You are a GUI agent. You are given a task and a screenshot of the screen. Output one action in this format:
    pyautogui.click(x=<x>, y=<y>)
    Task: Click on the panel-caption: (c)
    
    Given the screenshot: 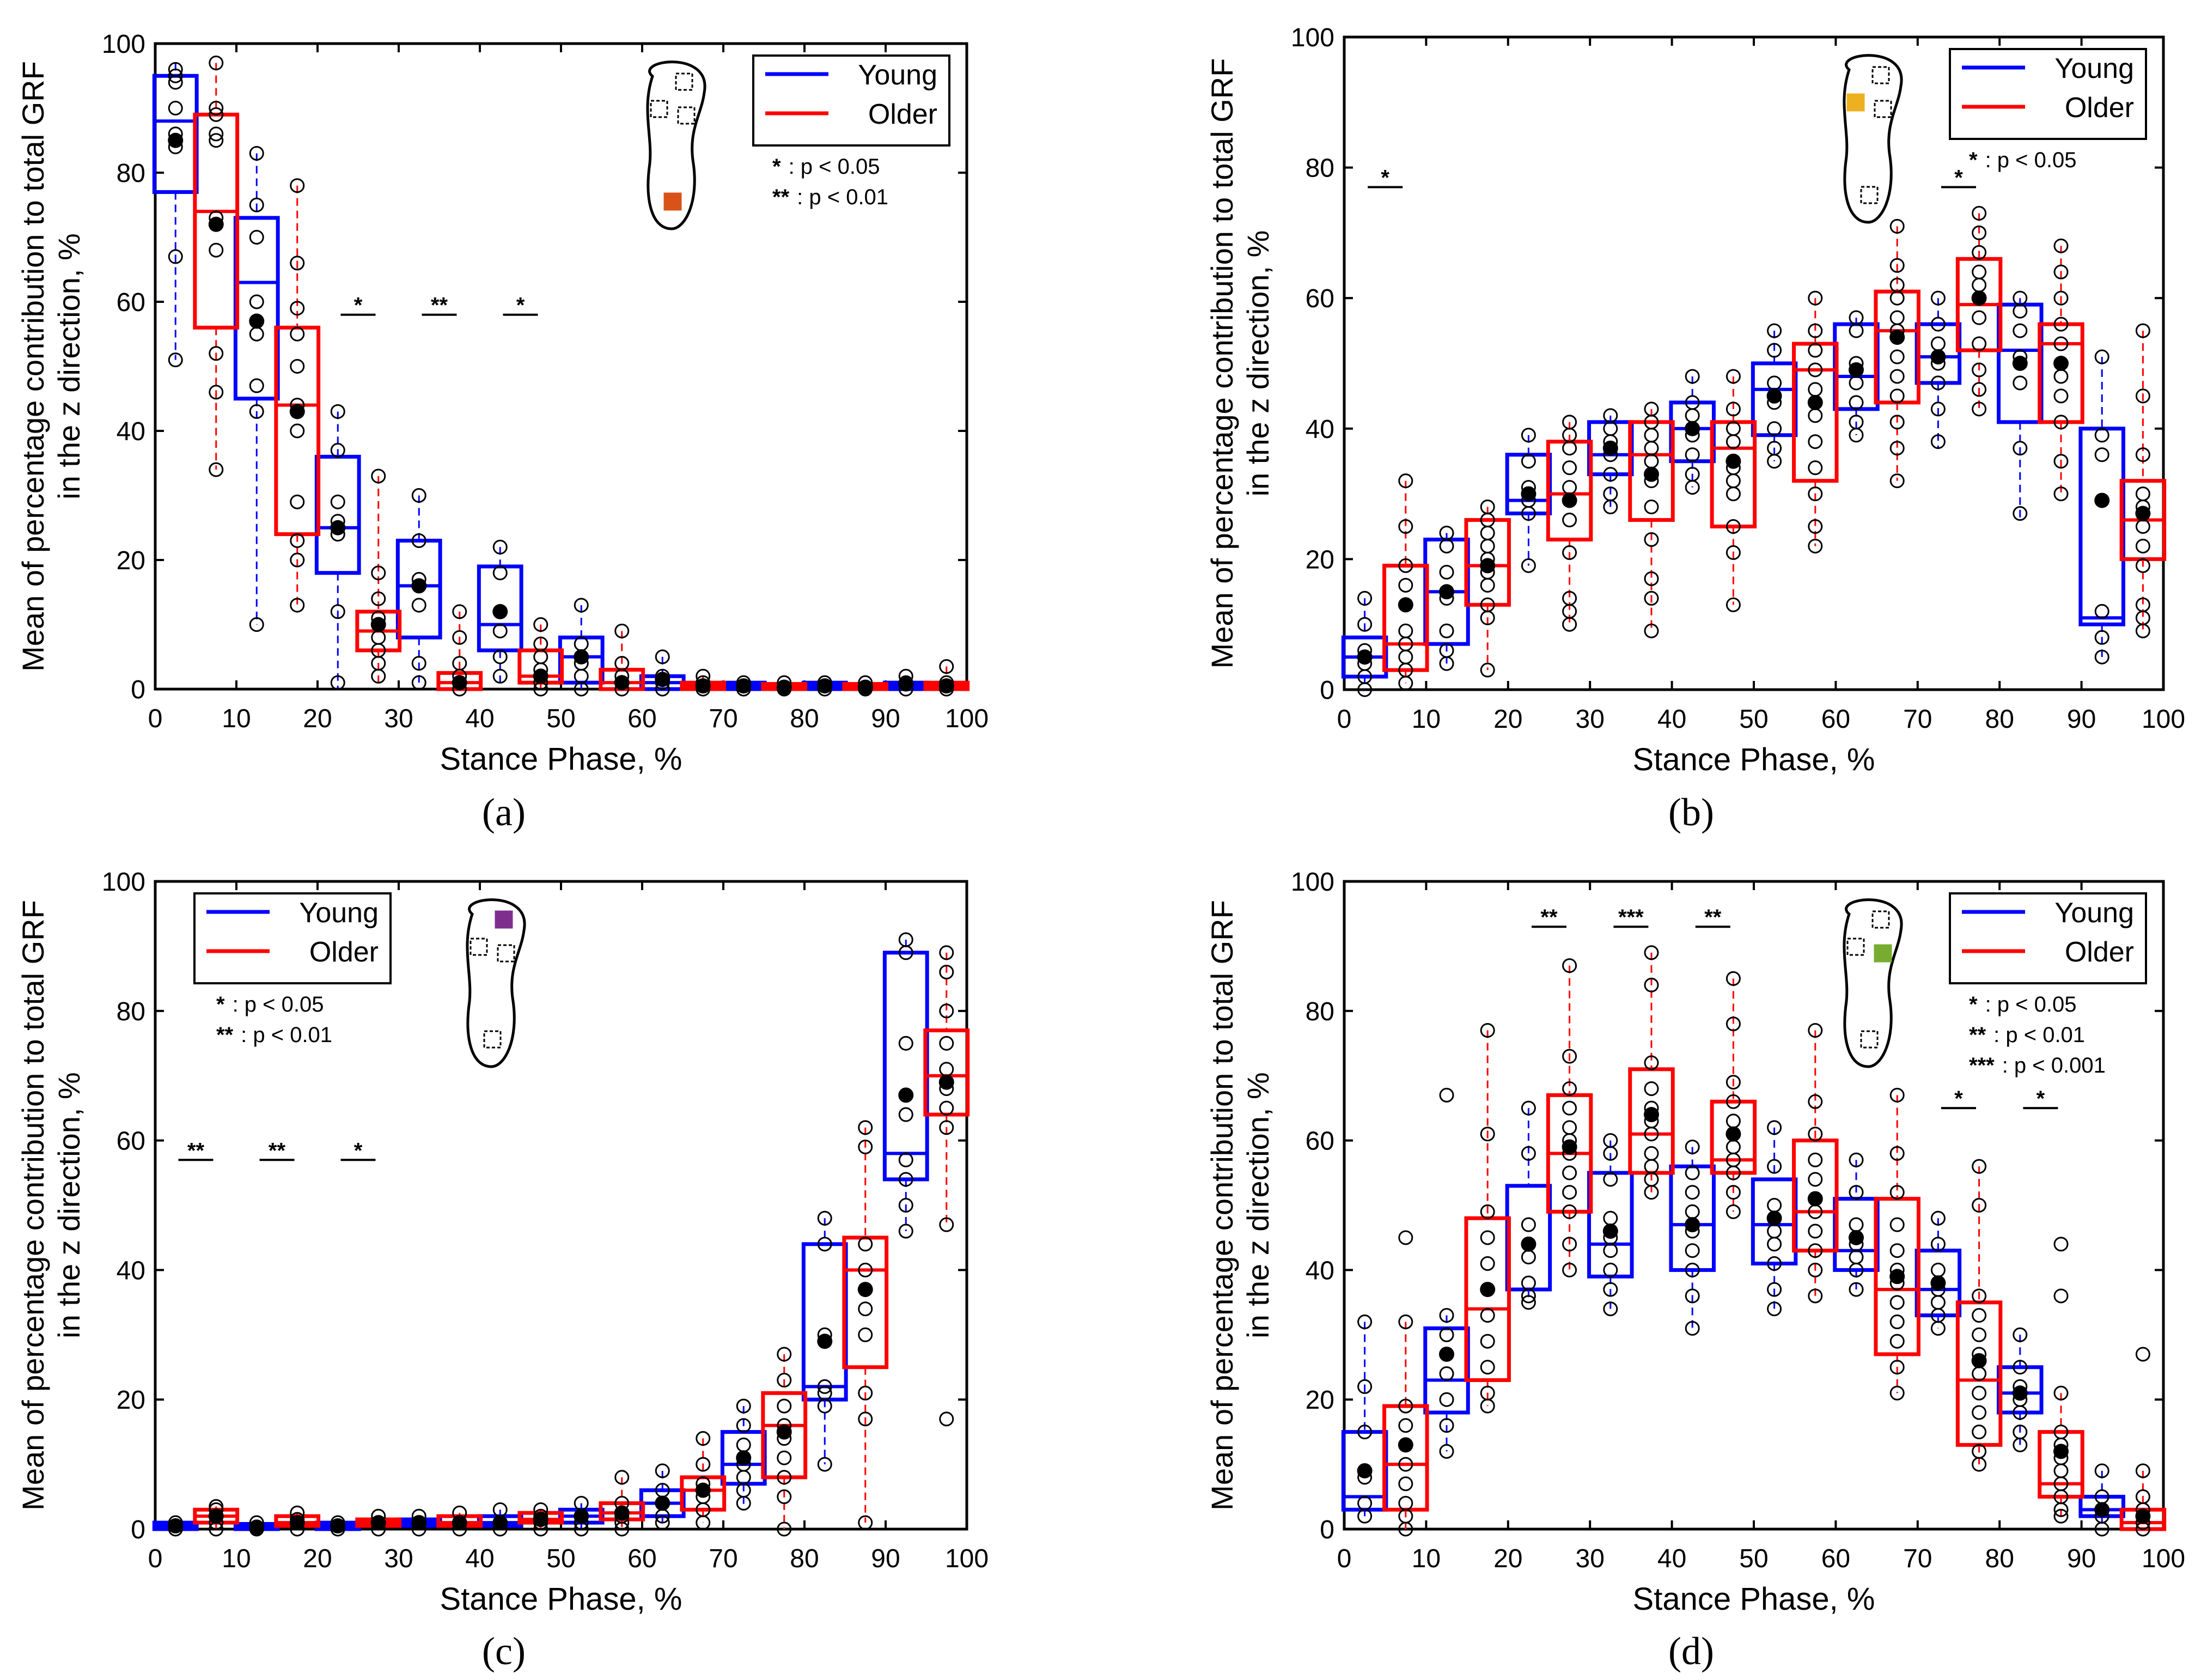 What is the action you would take?
    pyautogui.click(x=504, y=1651)
    